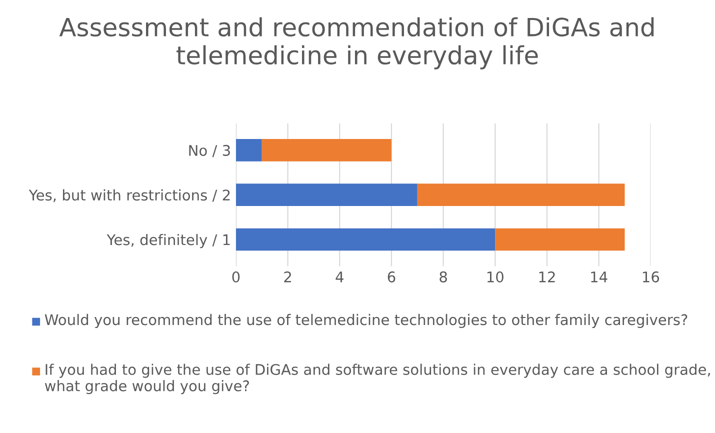 The height and width of the screenshot is (433, 715). I want to click on legend-label: Would you recommend the use of telemedicine technologies to other family caregivers?, so click(366, 321).